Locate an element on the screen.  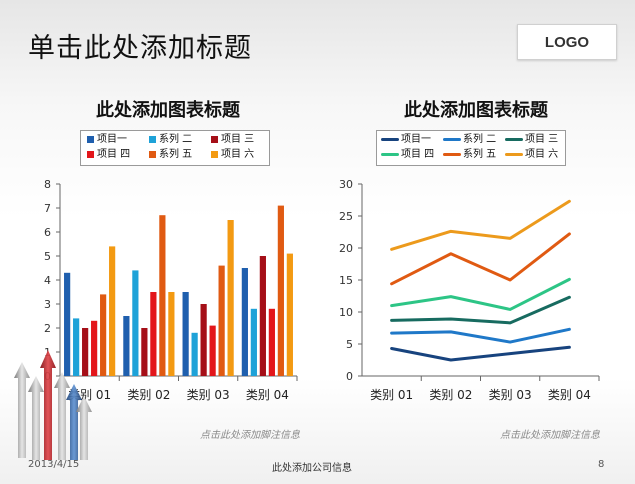
line-chart-footnote: 点击此处添加脚注信息 is located at coordinates (550, 435).